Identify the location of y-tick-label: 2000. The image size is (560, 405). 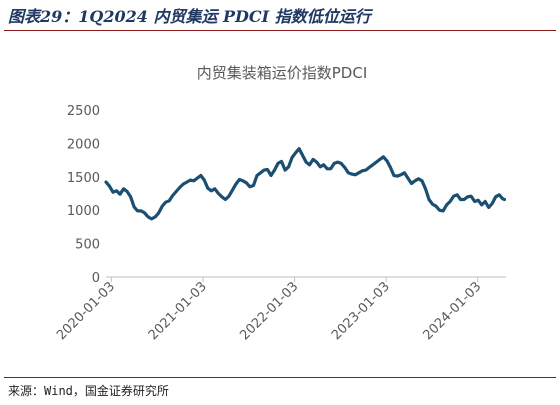
(83, 144).